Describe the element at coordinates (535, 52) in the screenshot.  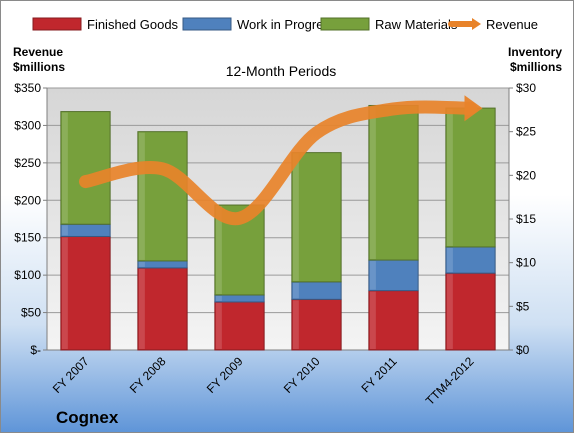
I see `right-axis-title-line1: Inventory` at that location.